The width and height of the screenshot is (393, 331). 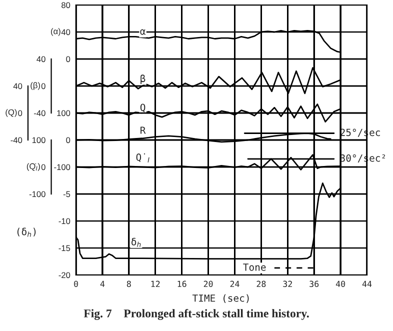 I want to click on caption: Fig. 7 Prolonged aft-stick stall time history., so click(x=196, y=314).